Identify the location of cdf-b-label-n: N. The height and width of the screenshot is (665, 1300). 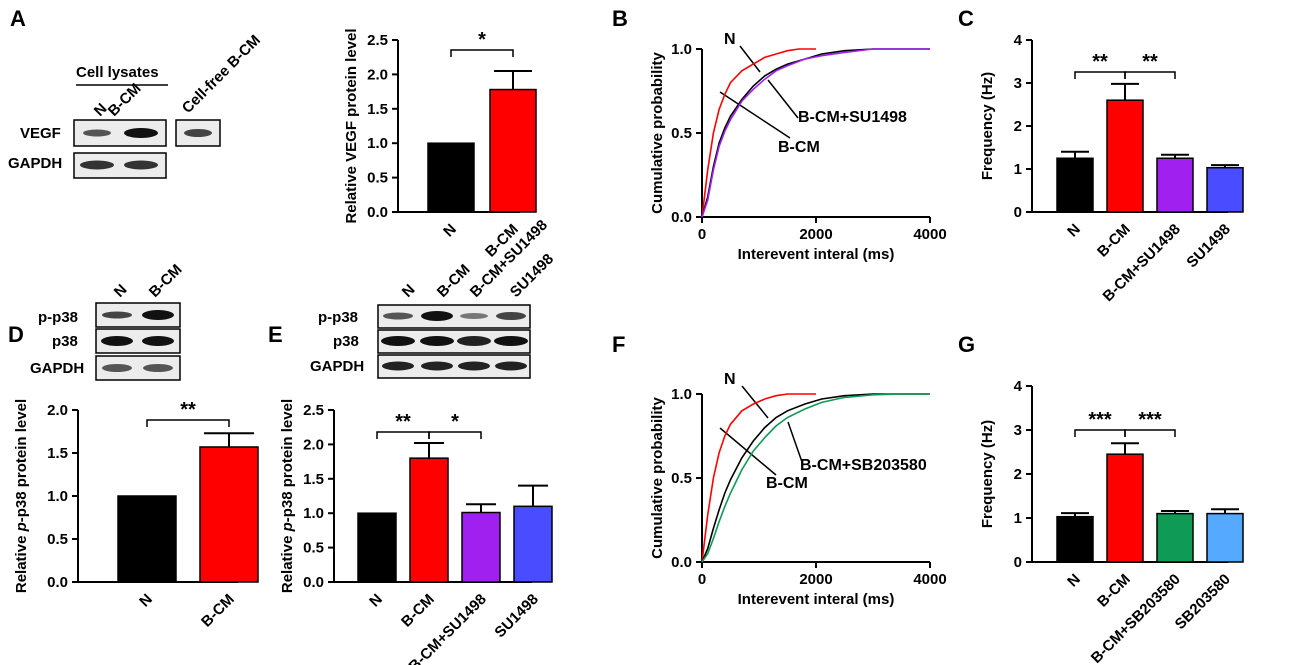
(730, 39).